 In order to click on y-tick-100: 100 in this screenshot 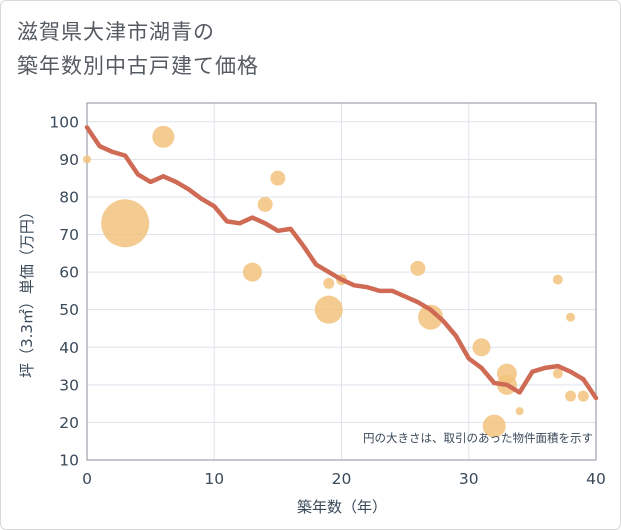, I will do `click(64, 122)`.